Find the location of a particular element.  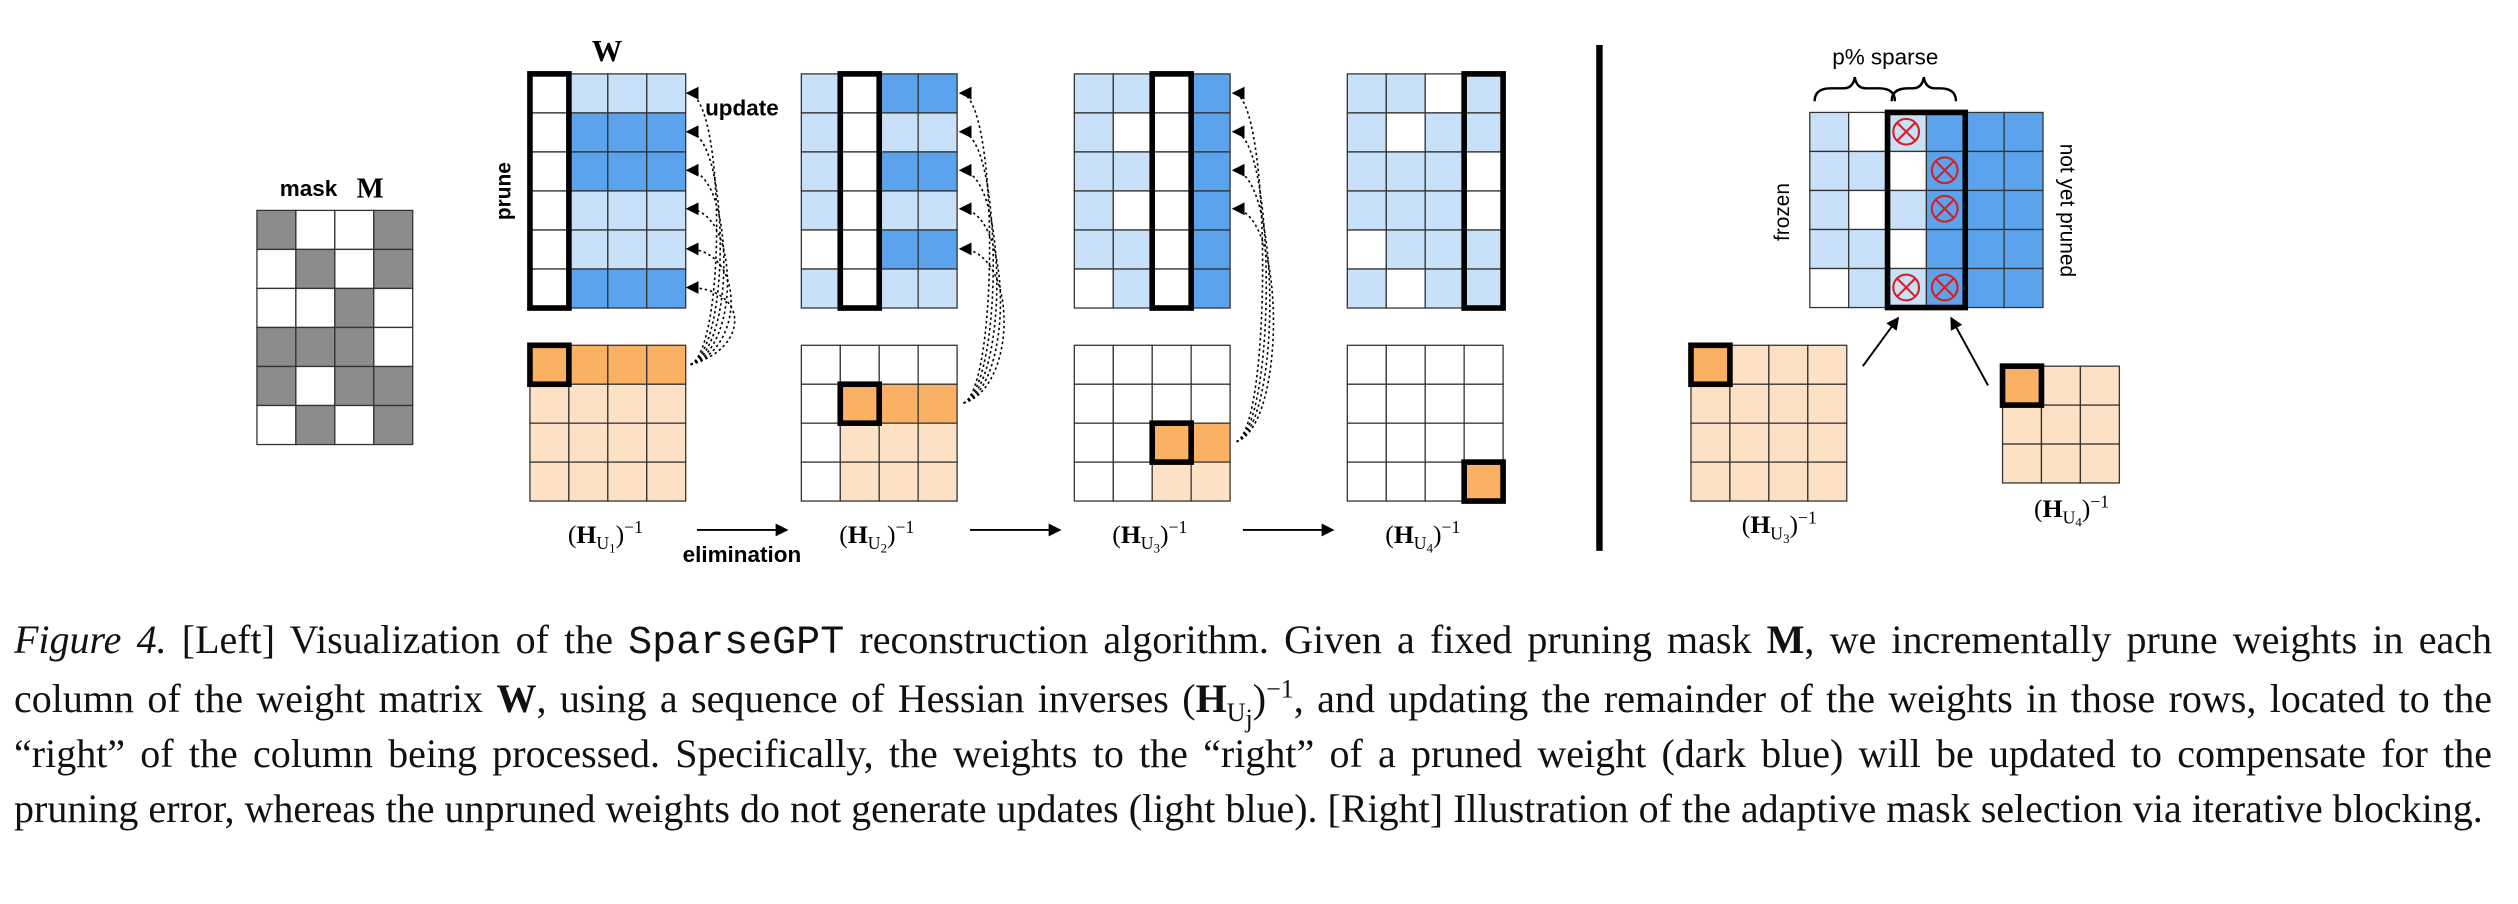

update-label: update is located at coordinates (742, 108).